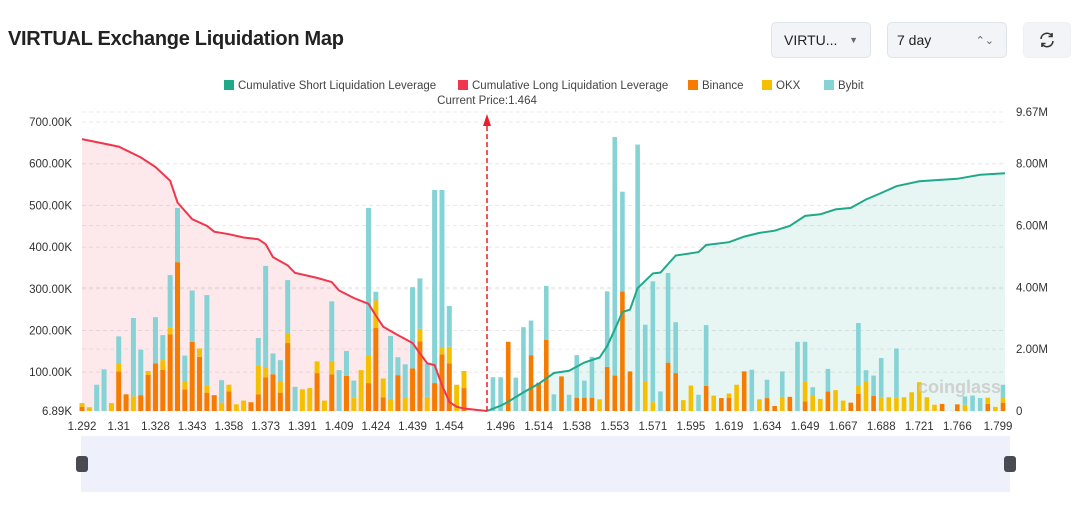 The height and width of the screenshot is (514, 1075). What do you see at coordinates (1032, 113) in the screenshot?
I see `right-axis-tick: 9.67M` at bounding box center [1032, 113].